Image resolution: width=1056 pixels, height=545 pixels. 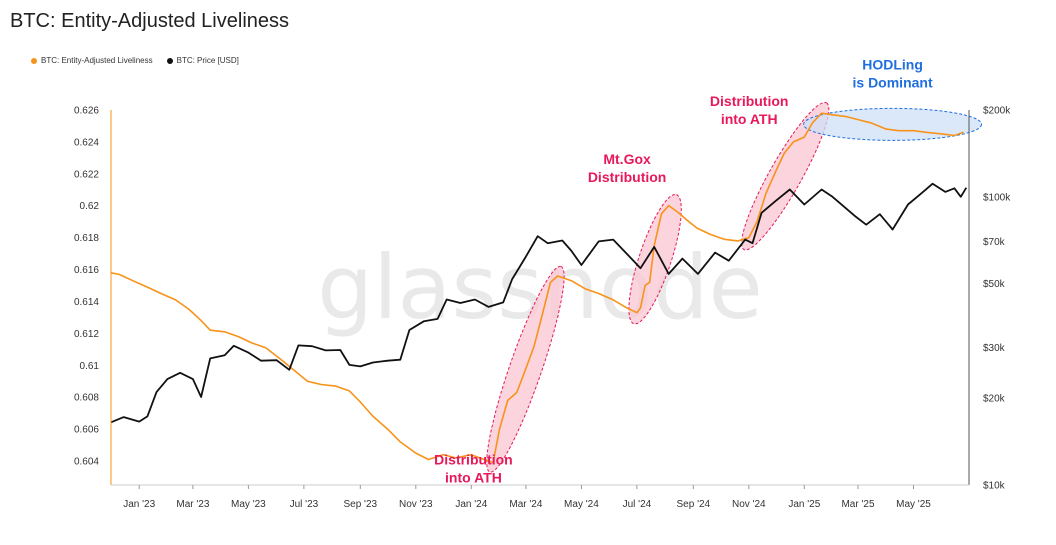 I want to click on hodl-annotation-label: HODLing, so click(x=892, y=64).